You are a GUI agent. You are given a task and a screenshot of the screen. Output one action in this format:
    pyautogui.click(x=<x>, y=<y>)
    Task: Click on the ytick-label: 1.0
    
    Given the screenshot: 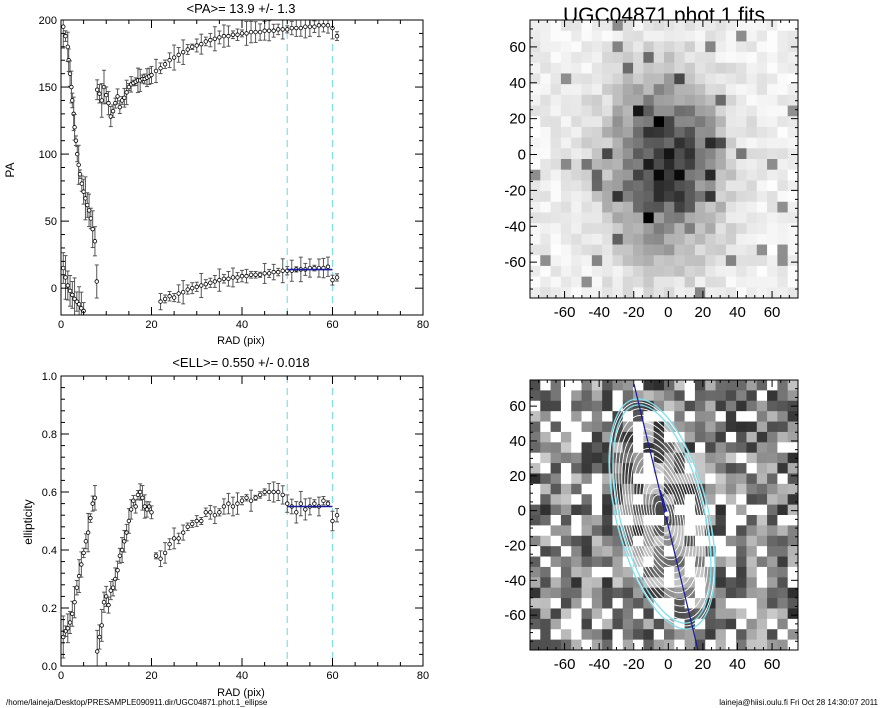 What is the action you would take?
    pyautogui.click(x=49, y=377)
    